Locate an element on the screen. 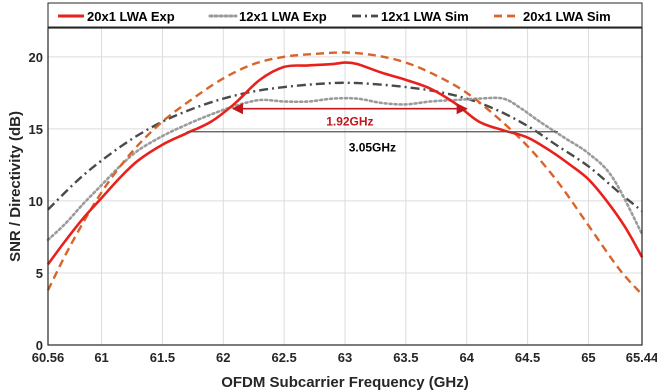 The height and width of the screenshot is (392, 657). legend-label: 20x1 LWA Exp is located at coordinates (131, 16).